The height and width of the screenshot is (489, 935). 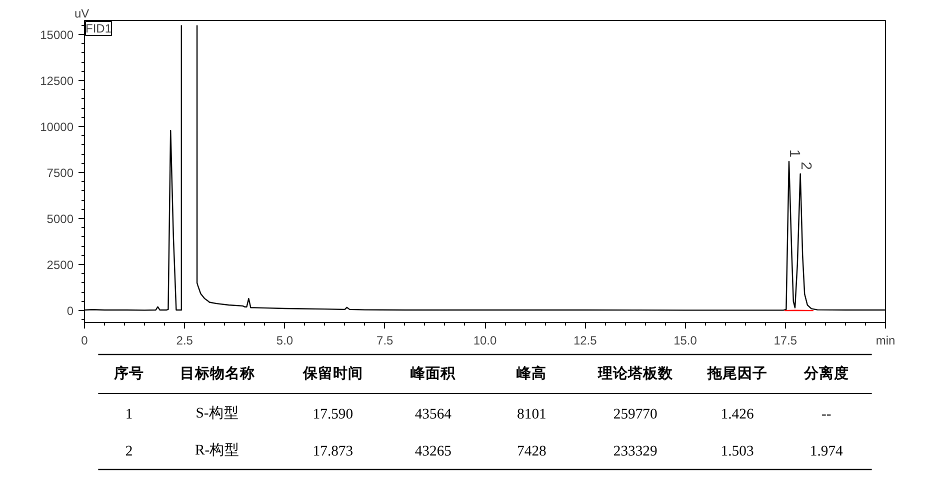 I want to click on x-tick-label: 5.0, so click(x=285, y=341).